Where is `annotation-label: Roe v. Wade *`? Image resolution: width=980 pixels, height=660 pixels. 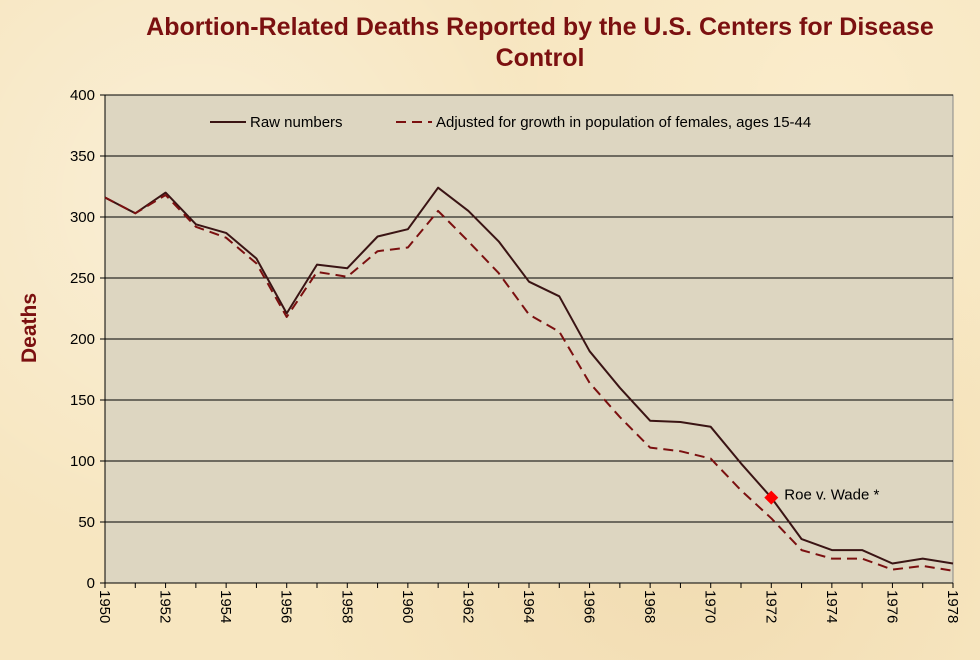
annotation-label: Roe v. Wade * is located at coordinates (831, 495).